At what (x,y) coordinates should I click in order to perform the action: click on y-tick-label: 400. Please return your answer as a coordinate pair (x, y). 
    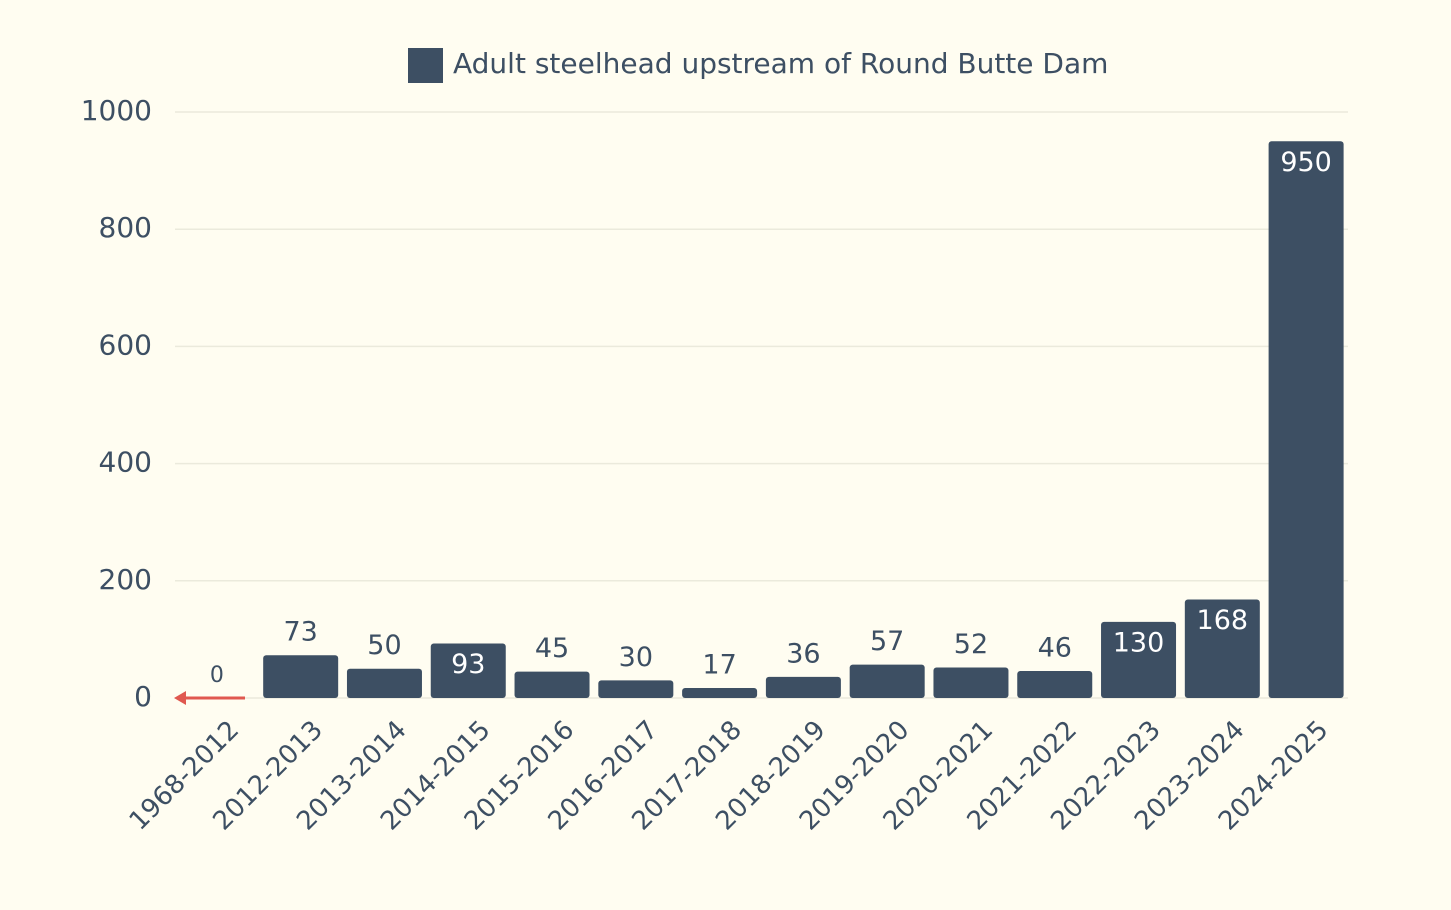
    Looking at the image, I should click on (125, 462).